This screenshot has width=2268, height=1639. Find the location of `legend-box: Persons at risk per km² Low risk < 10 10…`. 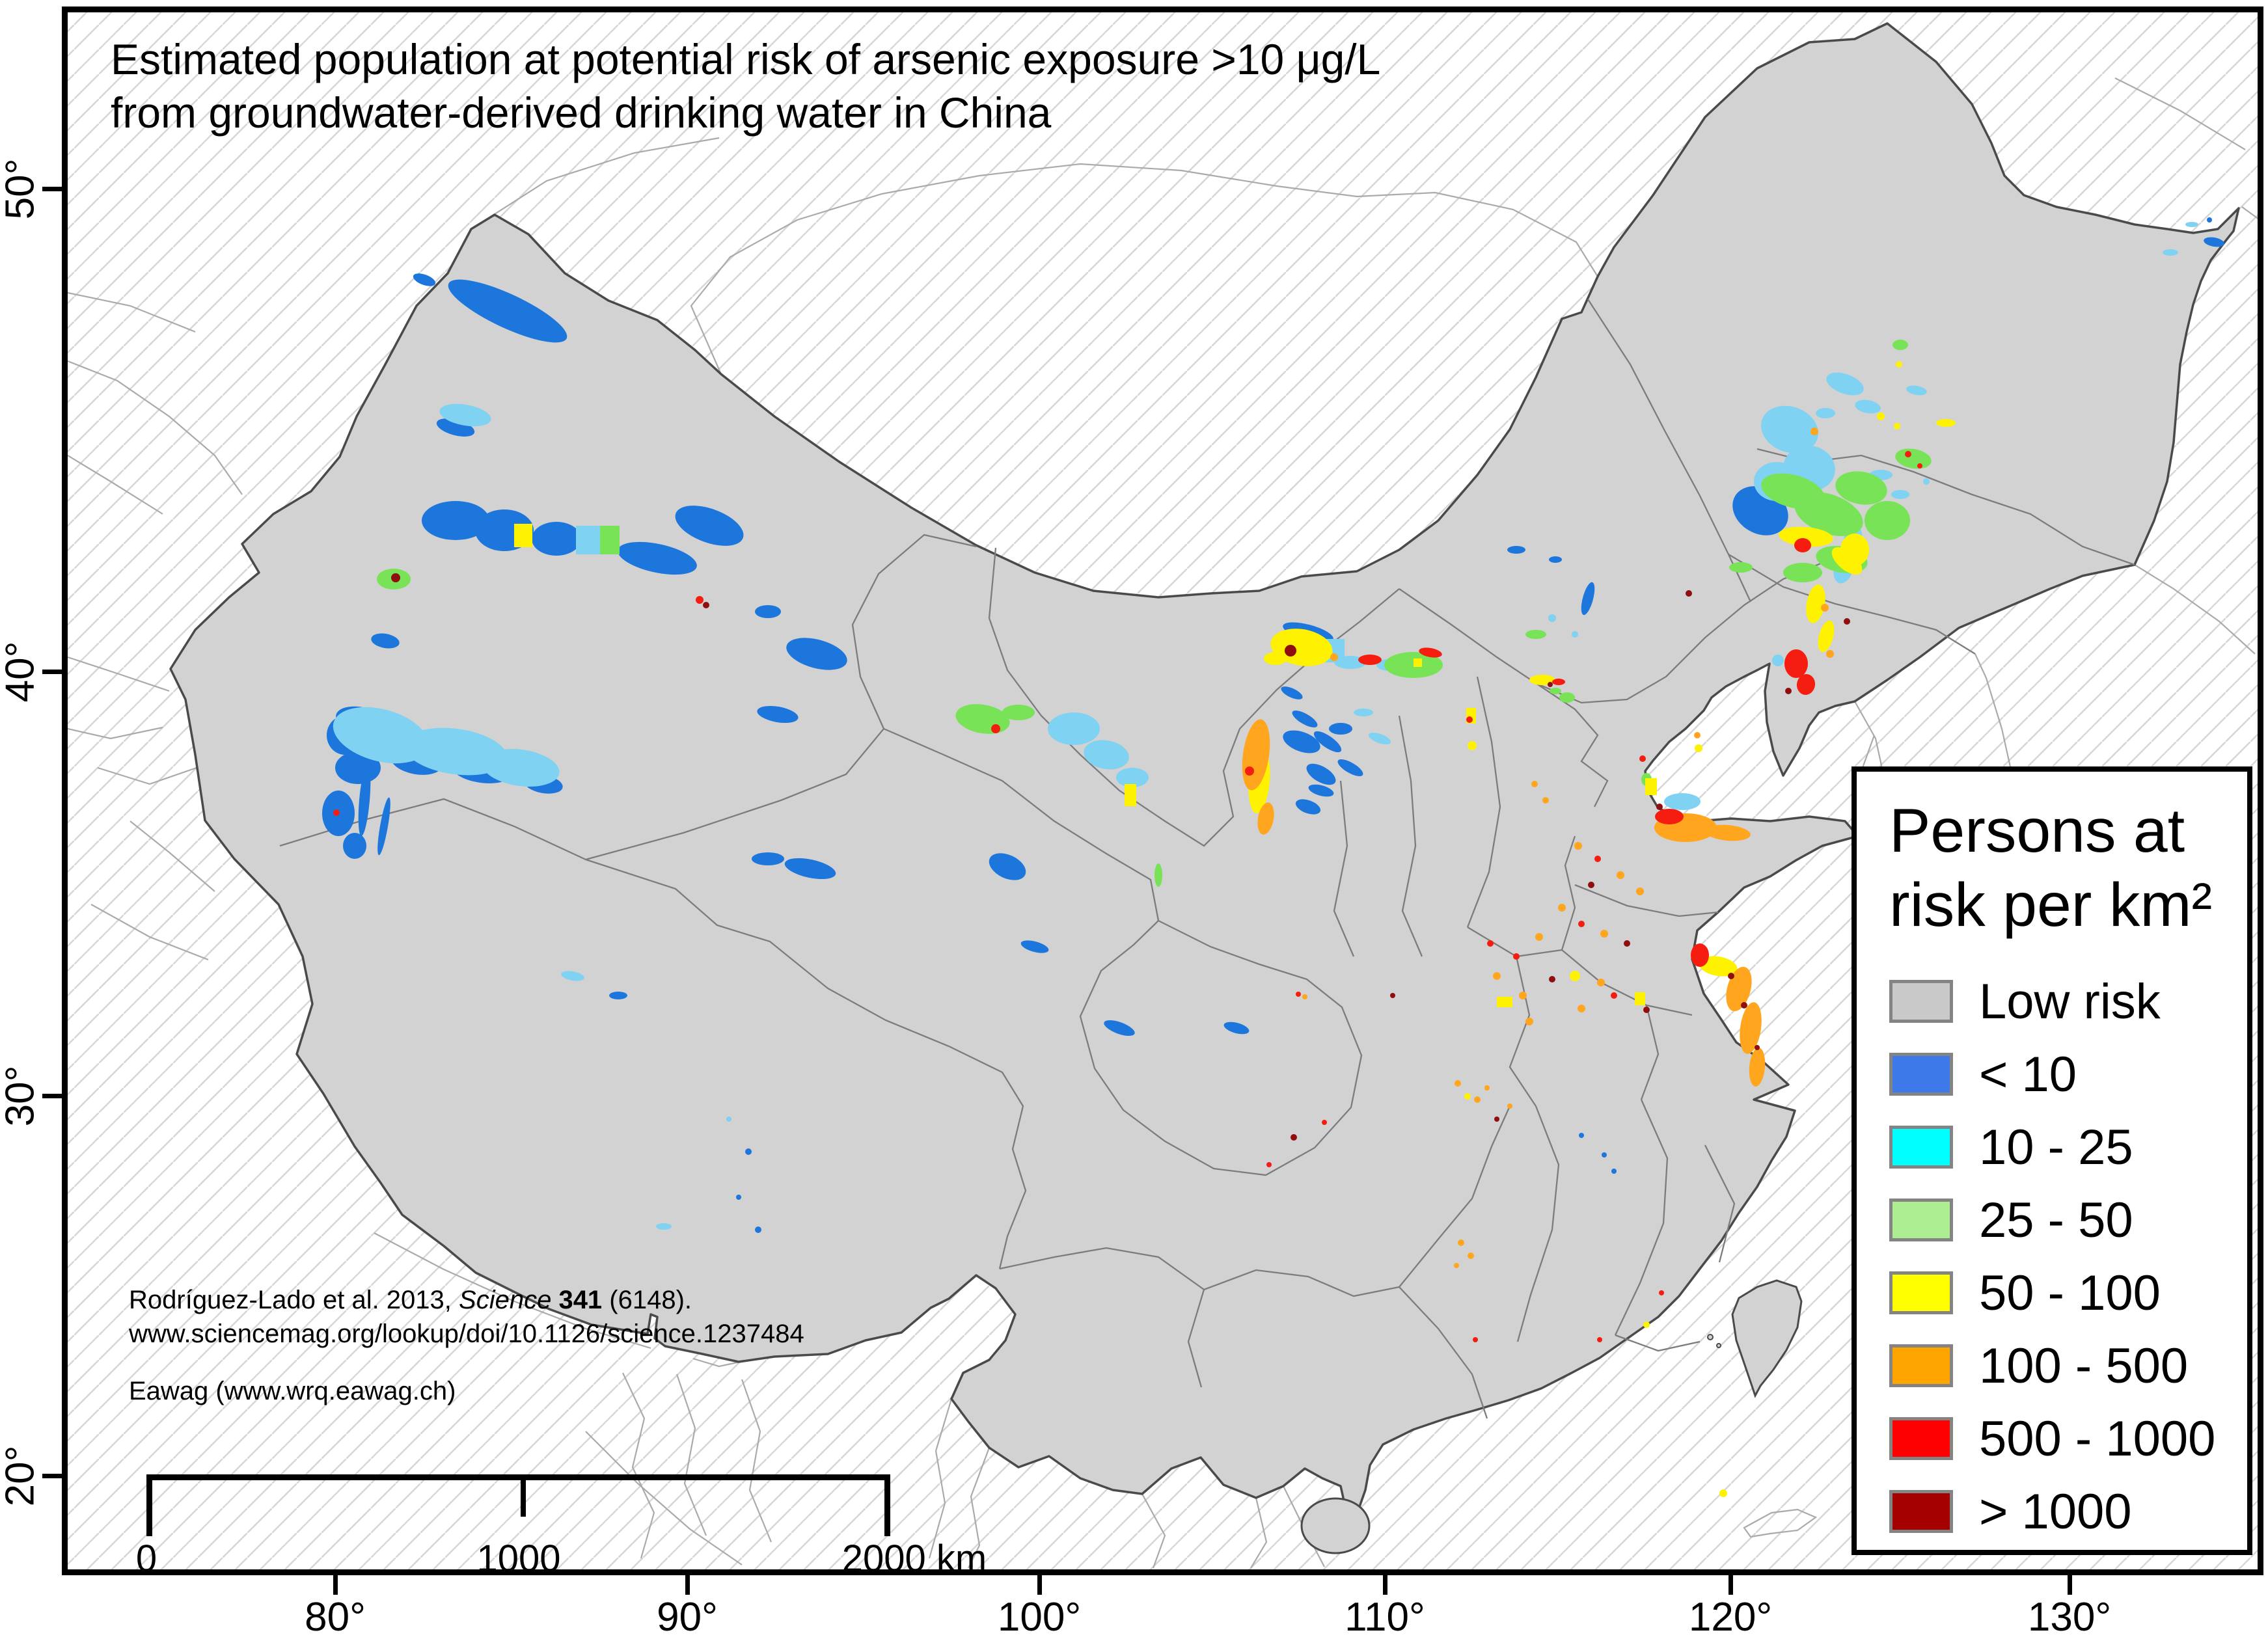

legend-box: Persons at risk per km² Low risk < 10 10… is located at coordinates (2051, 1160).